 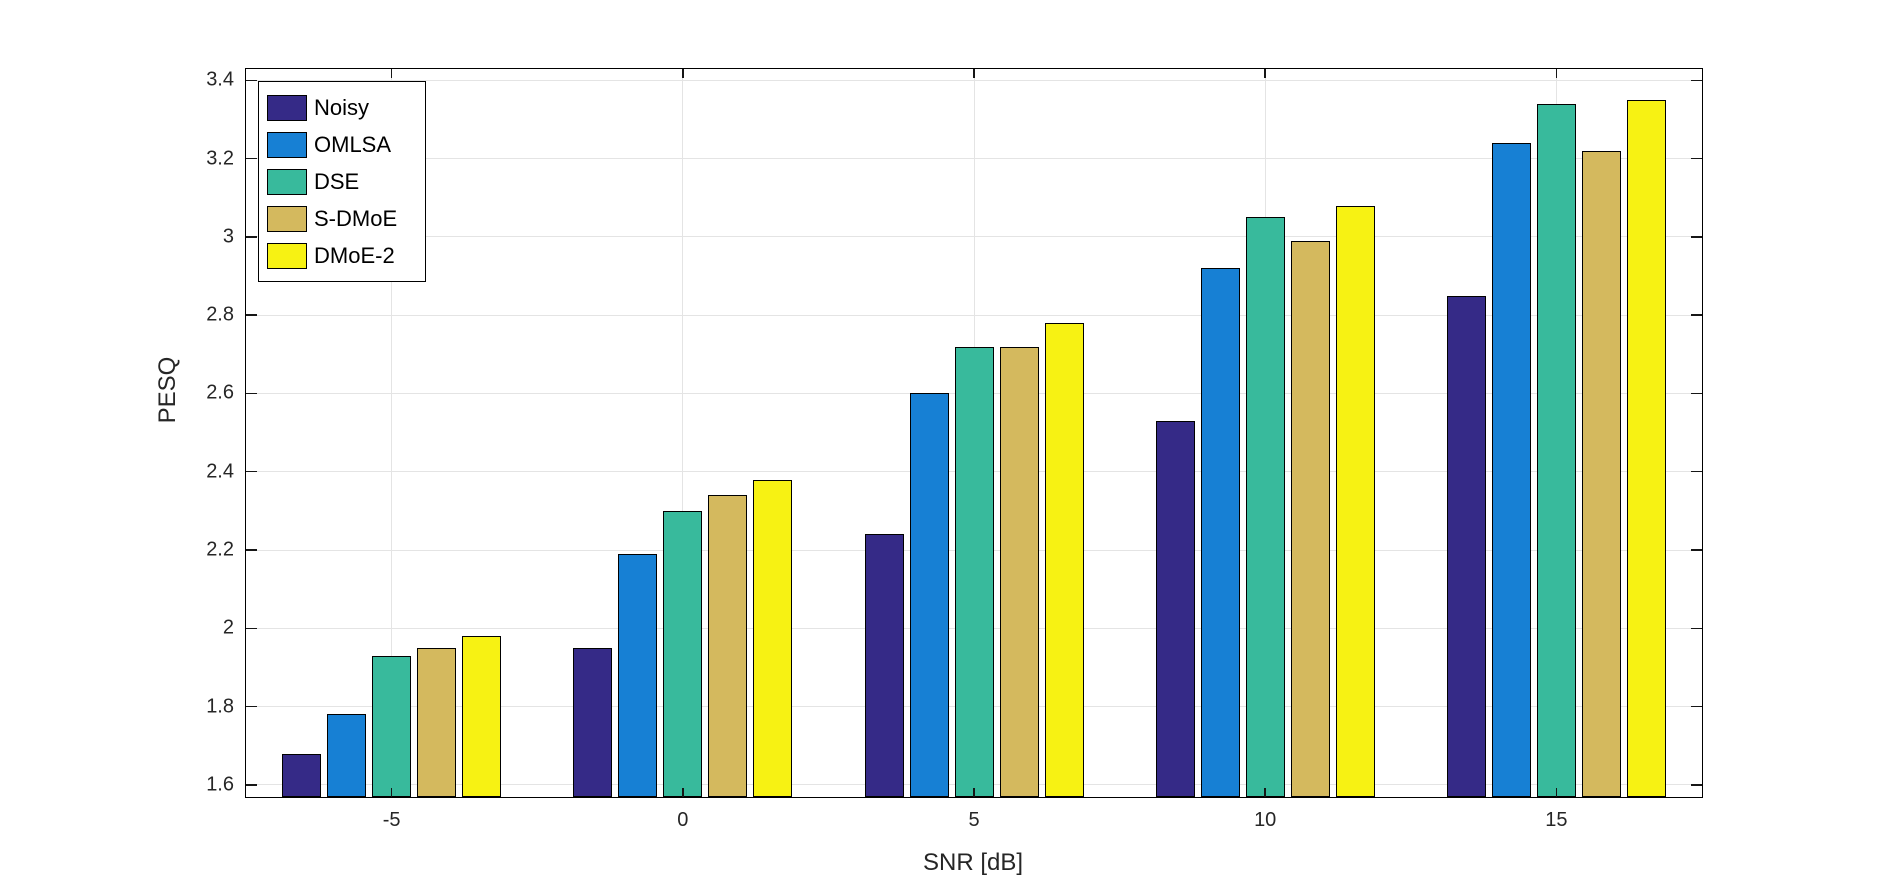 What do you see at coordinates (1556, 820) in the screenshot?
I see `x-tick-label: 15` at bounding box center [1556, 820].